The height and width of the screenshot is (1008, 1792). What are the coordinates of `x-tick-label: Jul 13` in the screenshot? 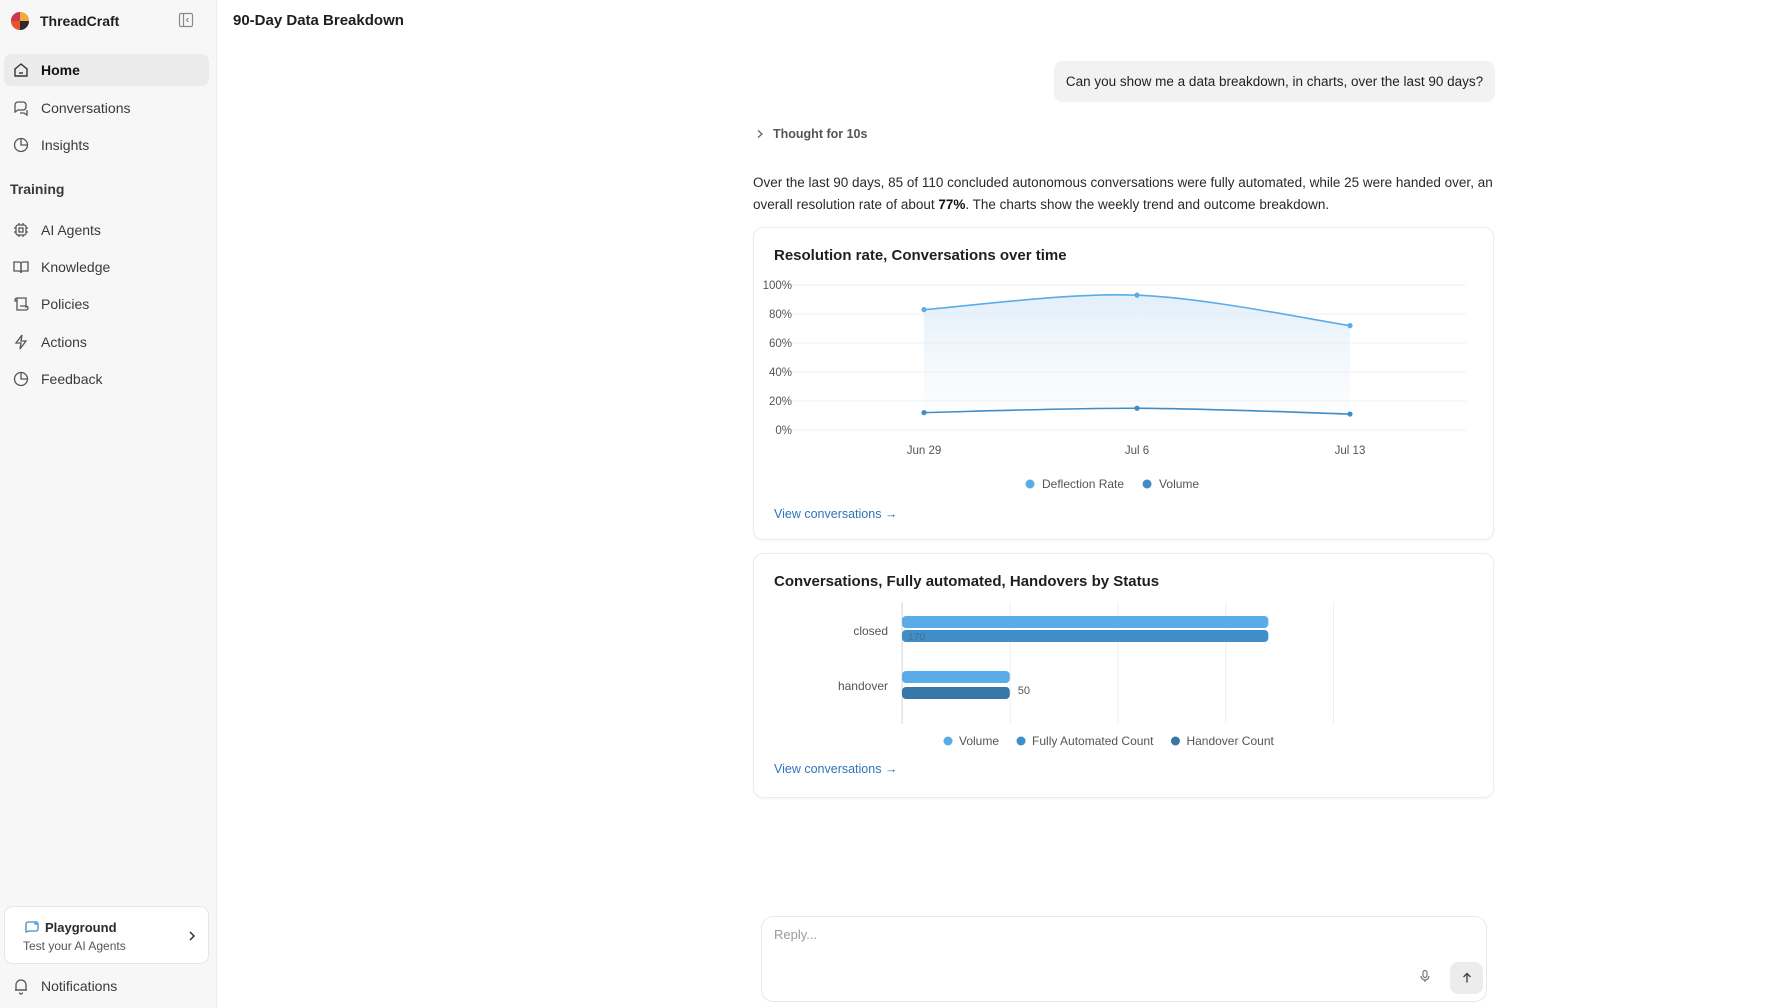 It's located at (1350, 451).